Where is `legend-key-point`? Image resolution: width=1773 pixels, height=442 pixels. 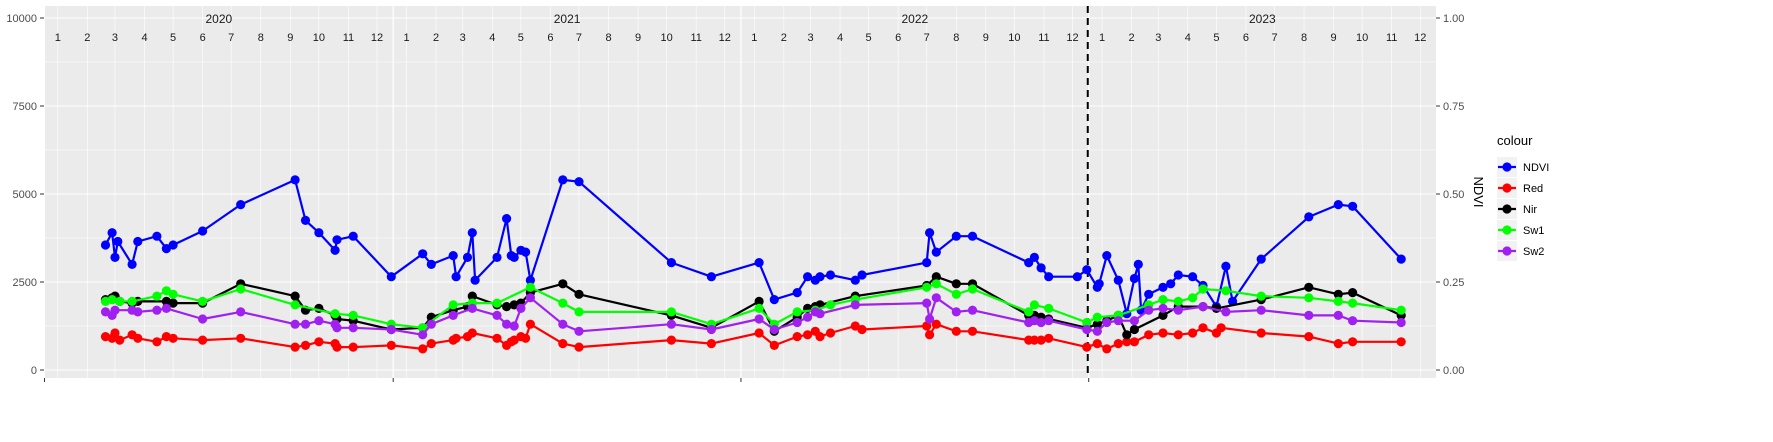
legend-key-point is located at coordinates (1507, 251).